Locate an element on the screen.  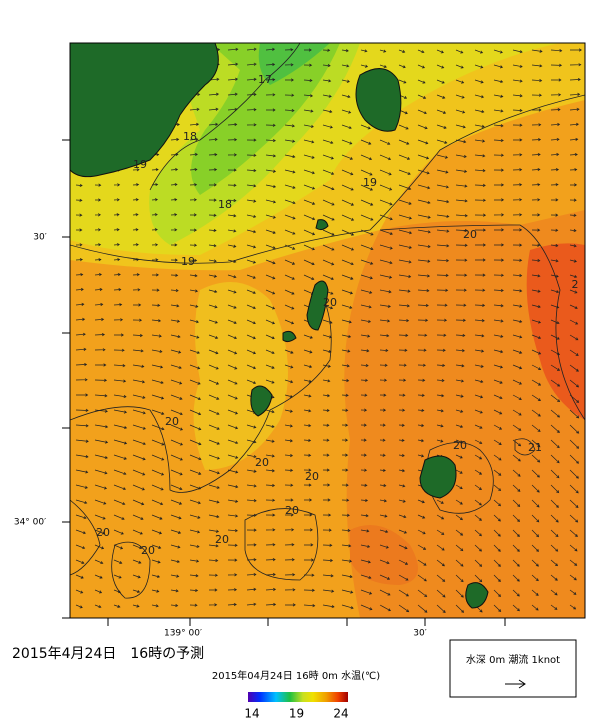
legend-box is located at coordinates (513, 668).